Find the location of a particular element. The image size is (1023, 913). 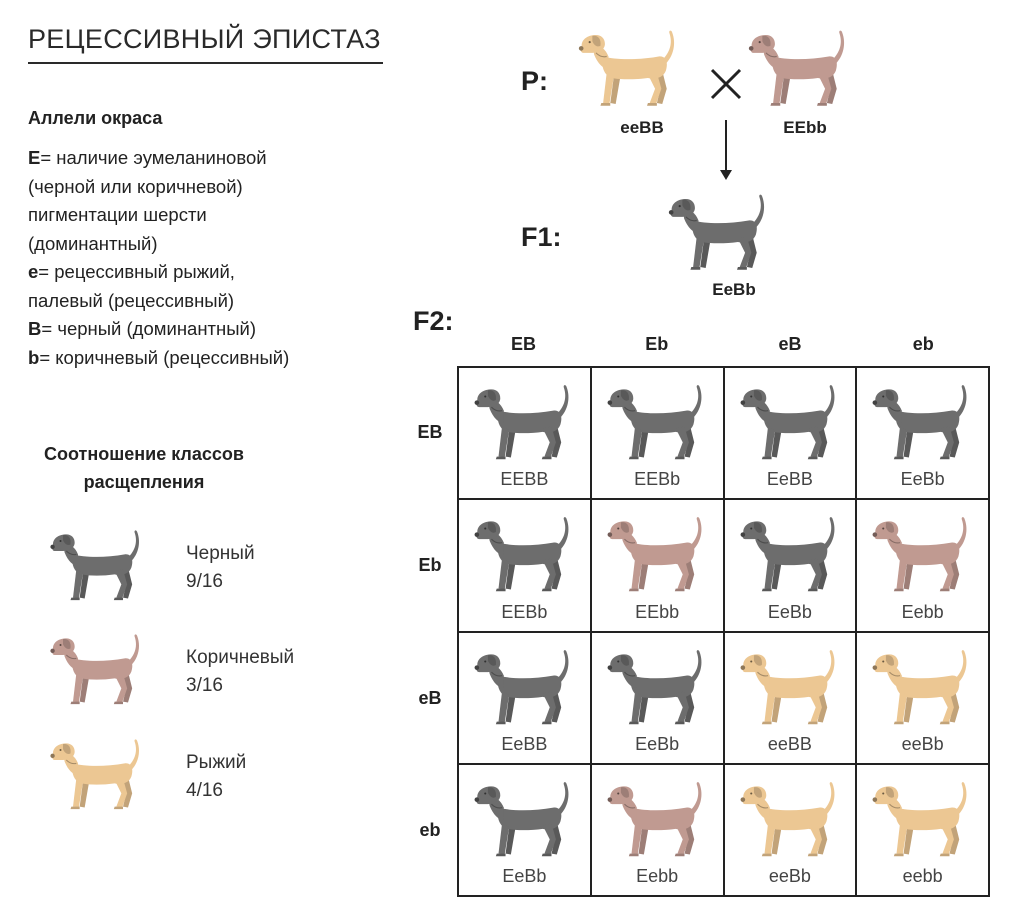

punnett-cell-genotype: eebb is located at coordinates (922, 876).